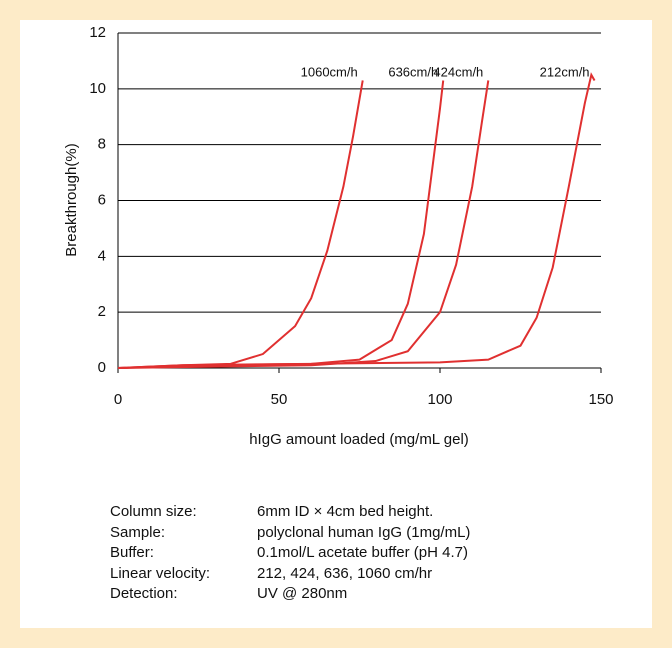  What do you see at coordinates (364, 532) in the screenshot?
I see `note-value: polyclonal human IgG (1mg/mL)` at bounding box center [364, 532].